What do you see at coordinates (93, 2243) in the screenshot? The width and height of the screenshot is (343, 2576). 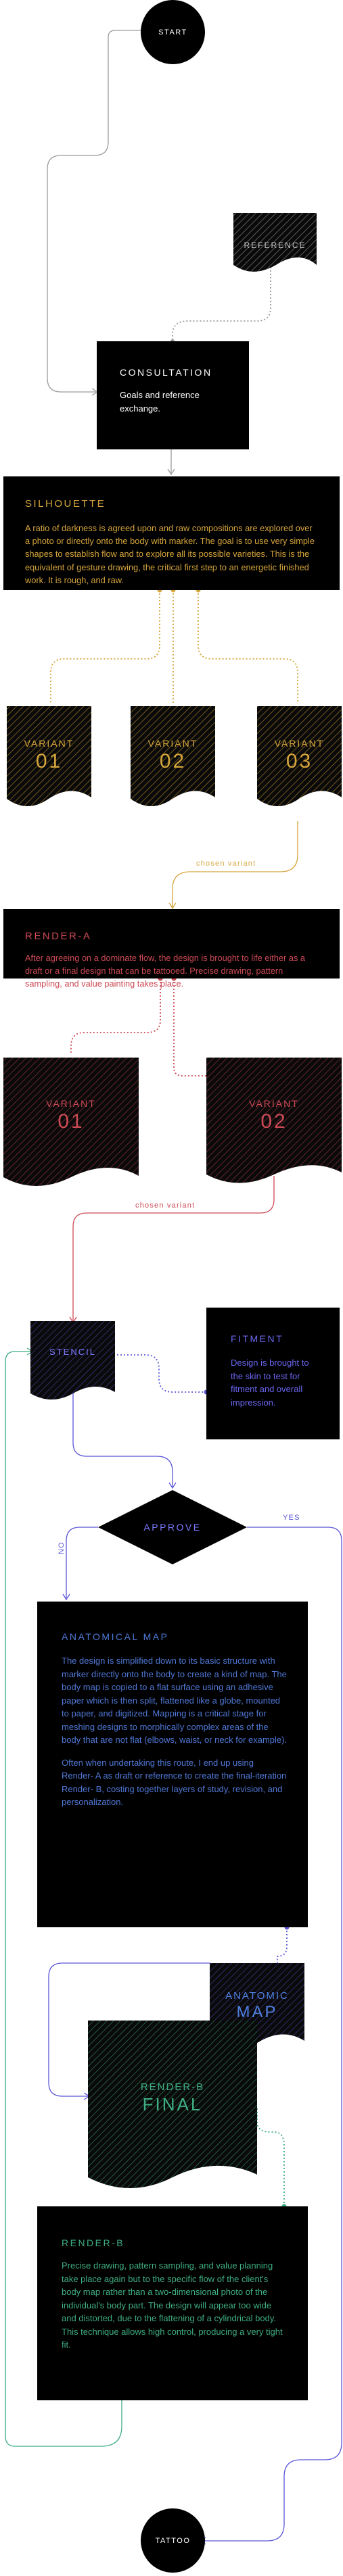 I see `render-b-title: RENDER-B` at bounding box center [93, 2243].